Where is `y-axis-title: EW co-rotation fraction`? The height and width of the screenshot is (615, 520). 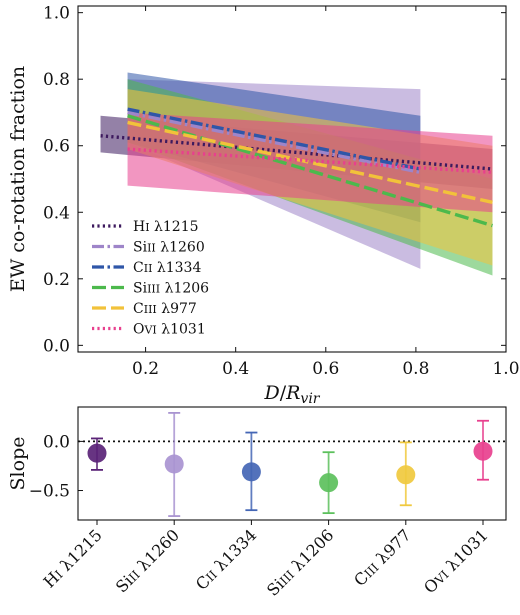
y-axis-title: EW co-rotation fraction is located at coordinates (18, 179).